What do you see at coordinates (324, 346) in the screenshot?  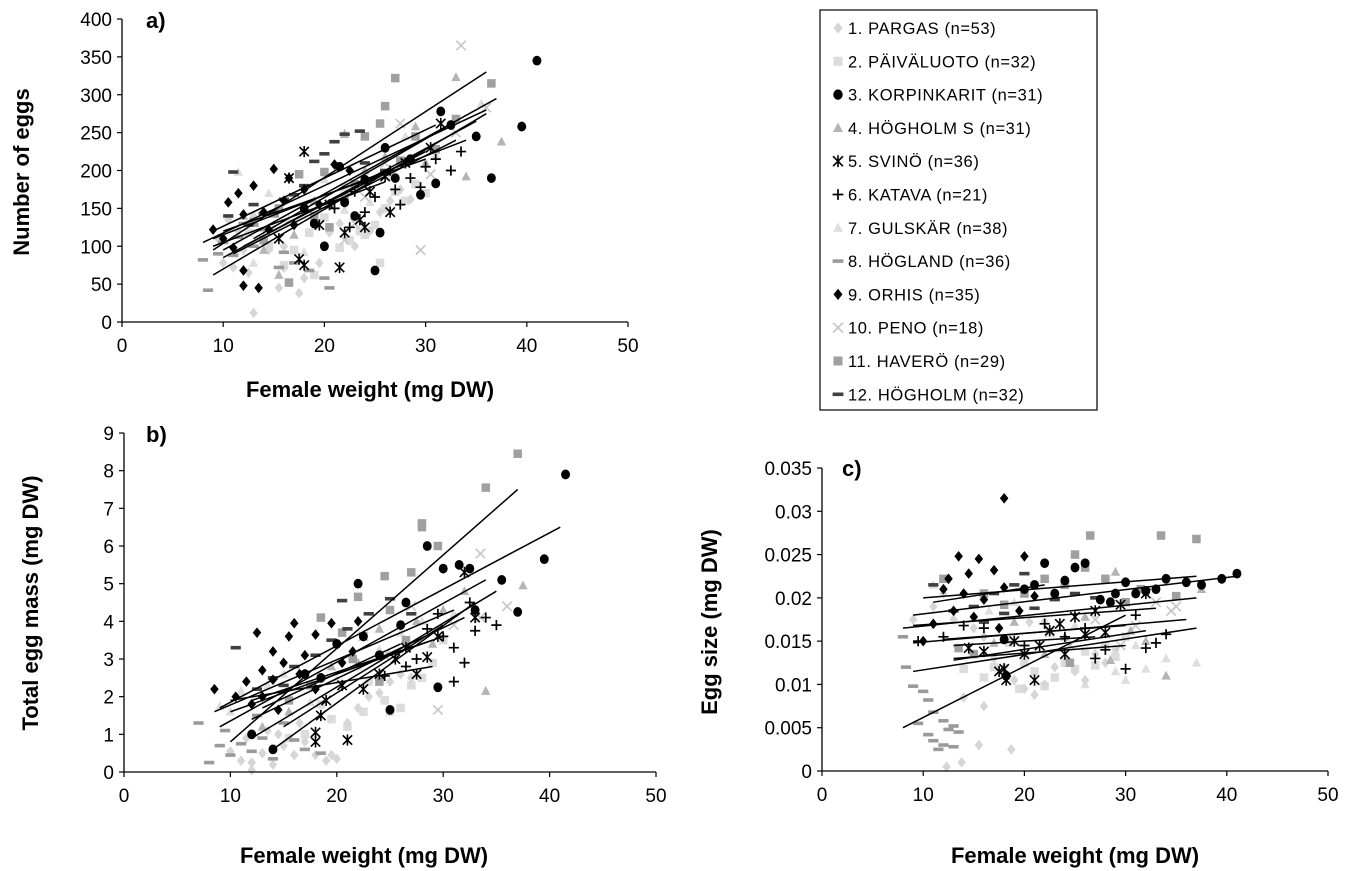 I see `panel-a-x-tick-label: 20` at bounding box center [324, 346].